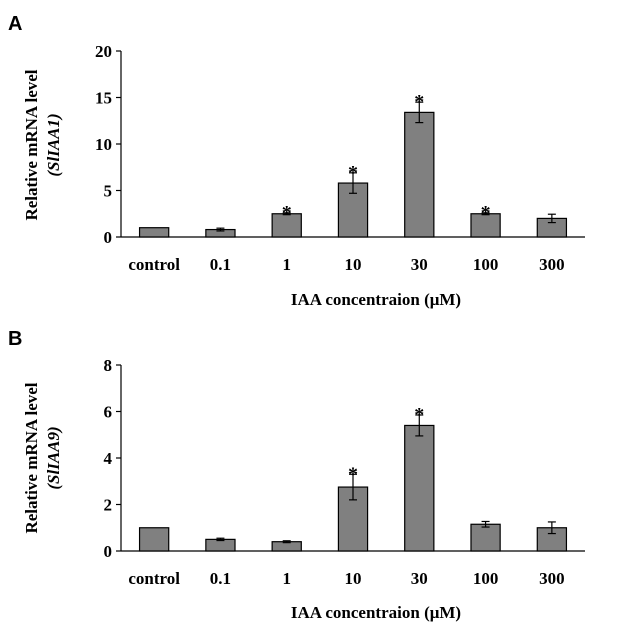 This screenshot has height=627, width=632. Describe the element at coordinates (108, 412) in the screenshot. I see `y-tick-label: 6` at that location.